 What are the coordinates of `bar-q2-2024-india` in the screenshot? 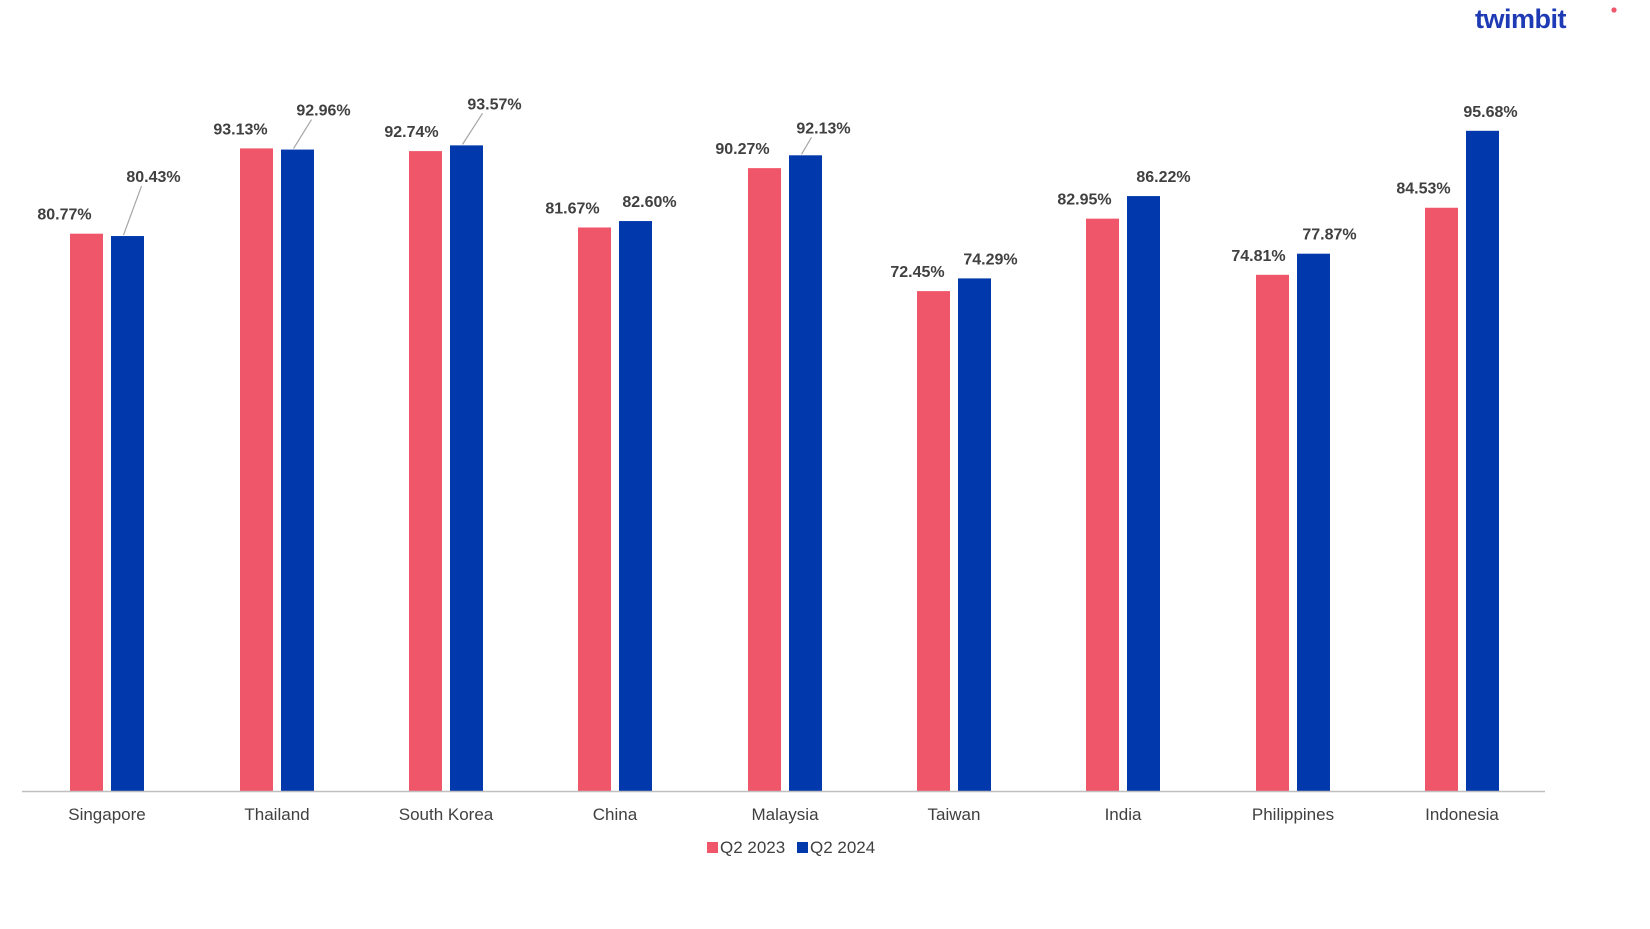 It's located at (1143, 493).